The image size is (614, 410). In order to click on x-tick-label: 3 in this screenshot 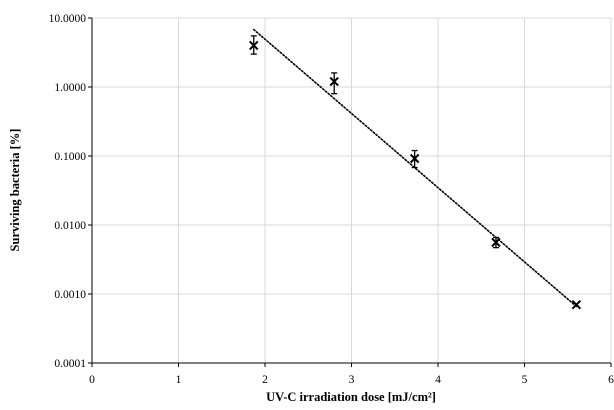, I will do `click(352, 380)`.